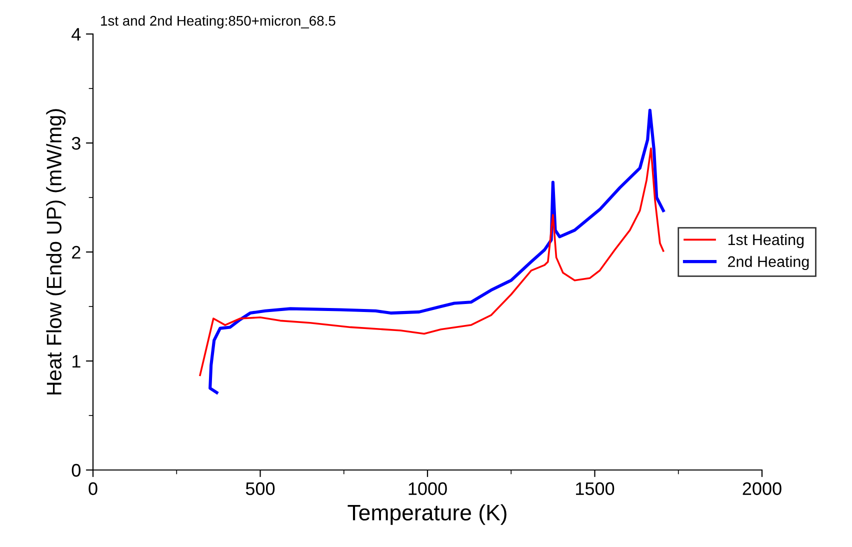 This screenshot has height=547, width=852. Describe the element at coordinates (766, 241) in the screenshot. I see `legend-label: 1st Heating` at that location.